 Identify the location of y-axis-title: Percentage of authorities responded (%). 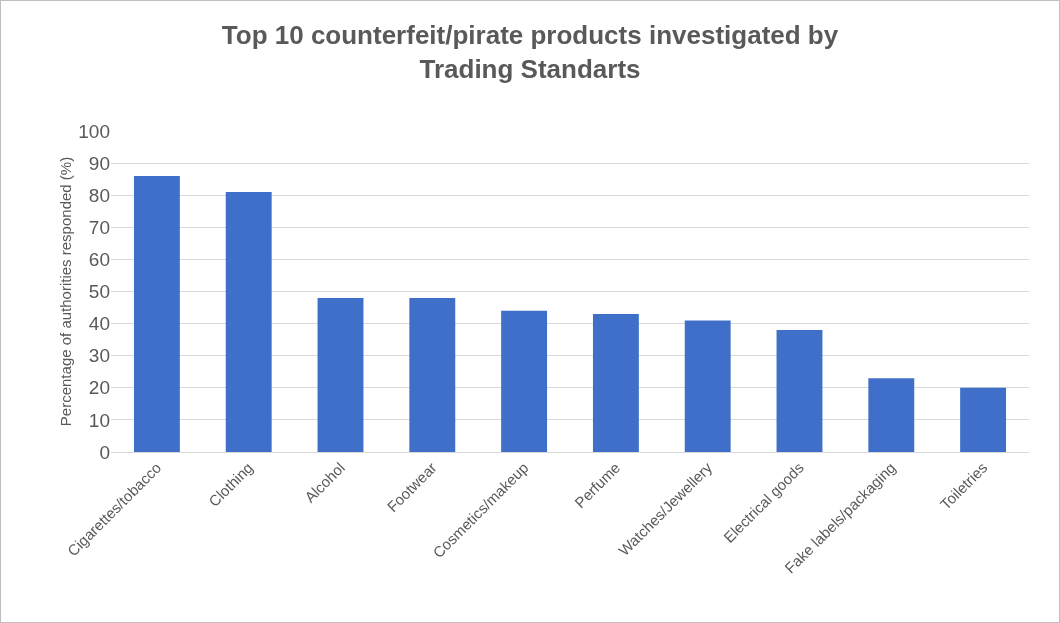
(65, 291).